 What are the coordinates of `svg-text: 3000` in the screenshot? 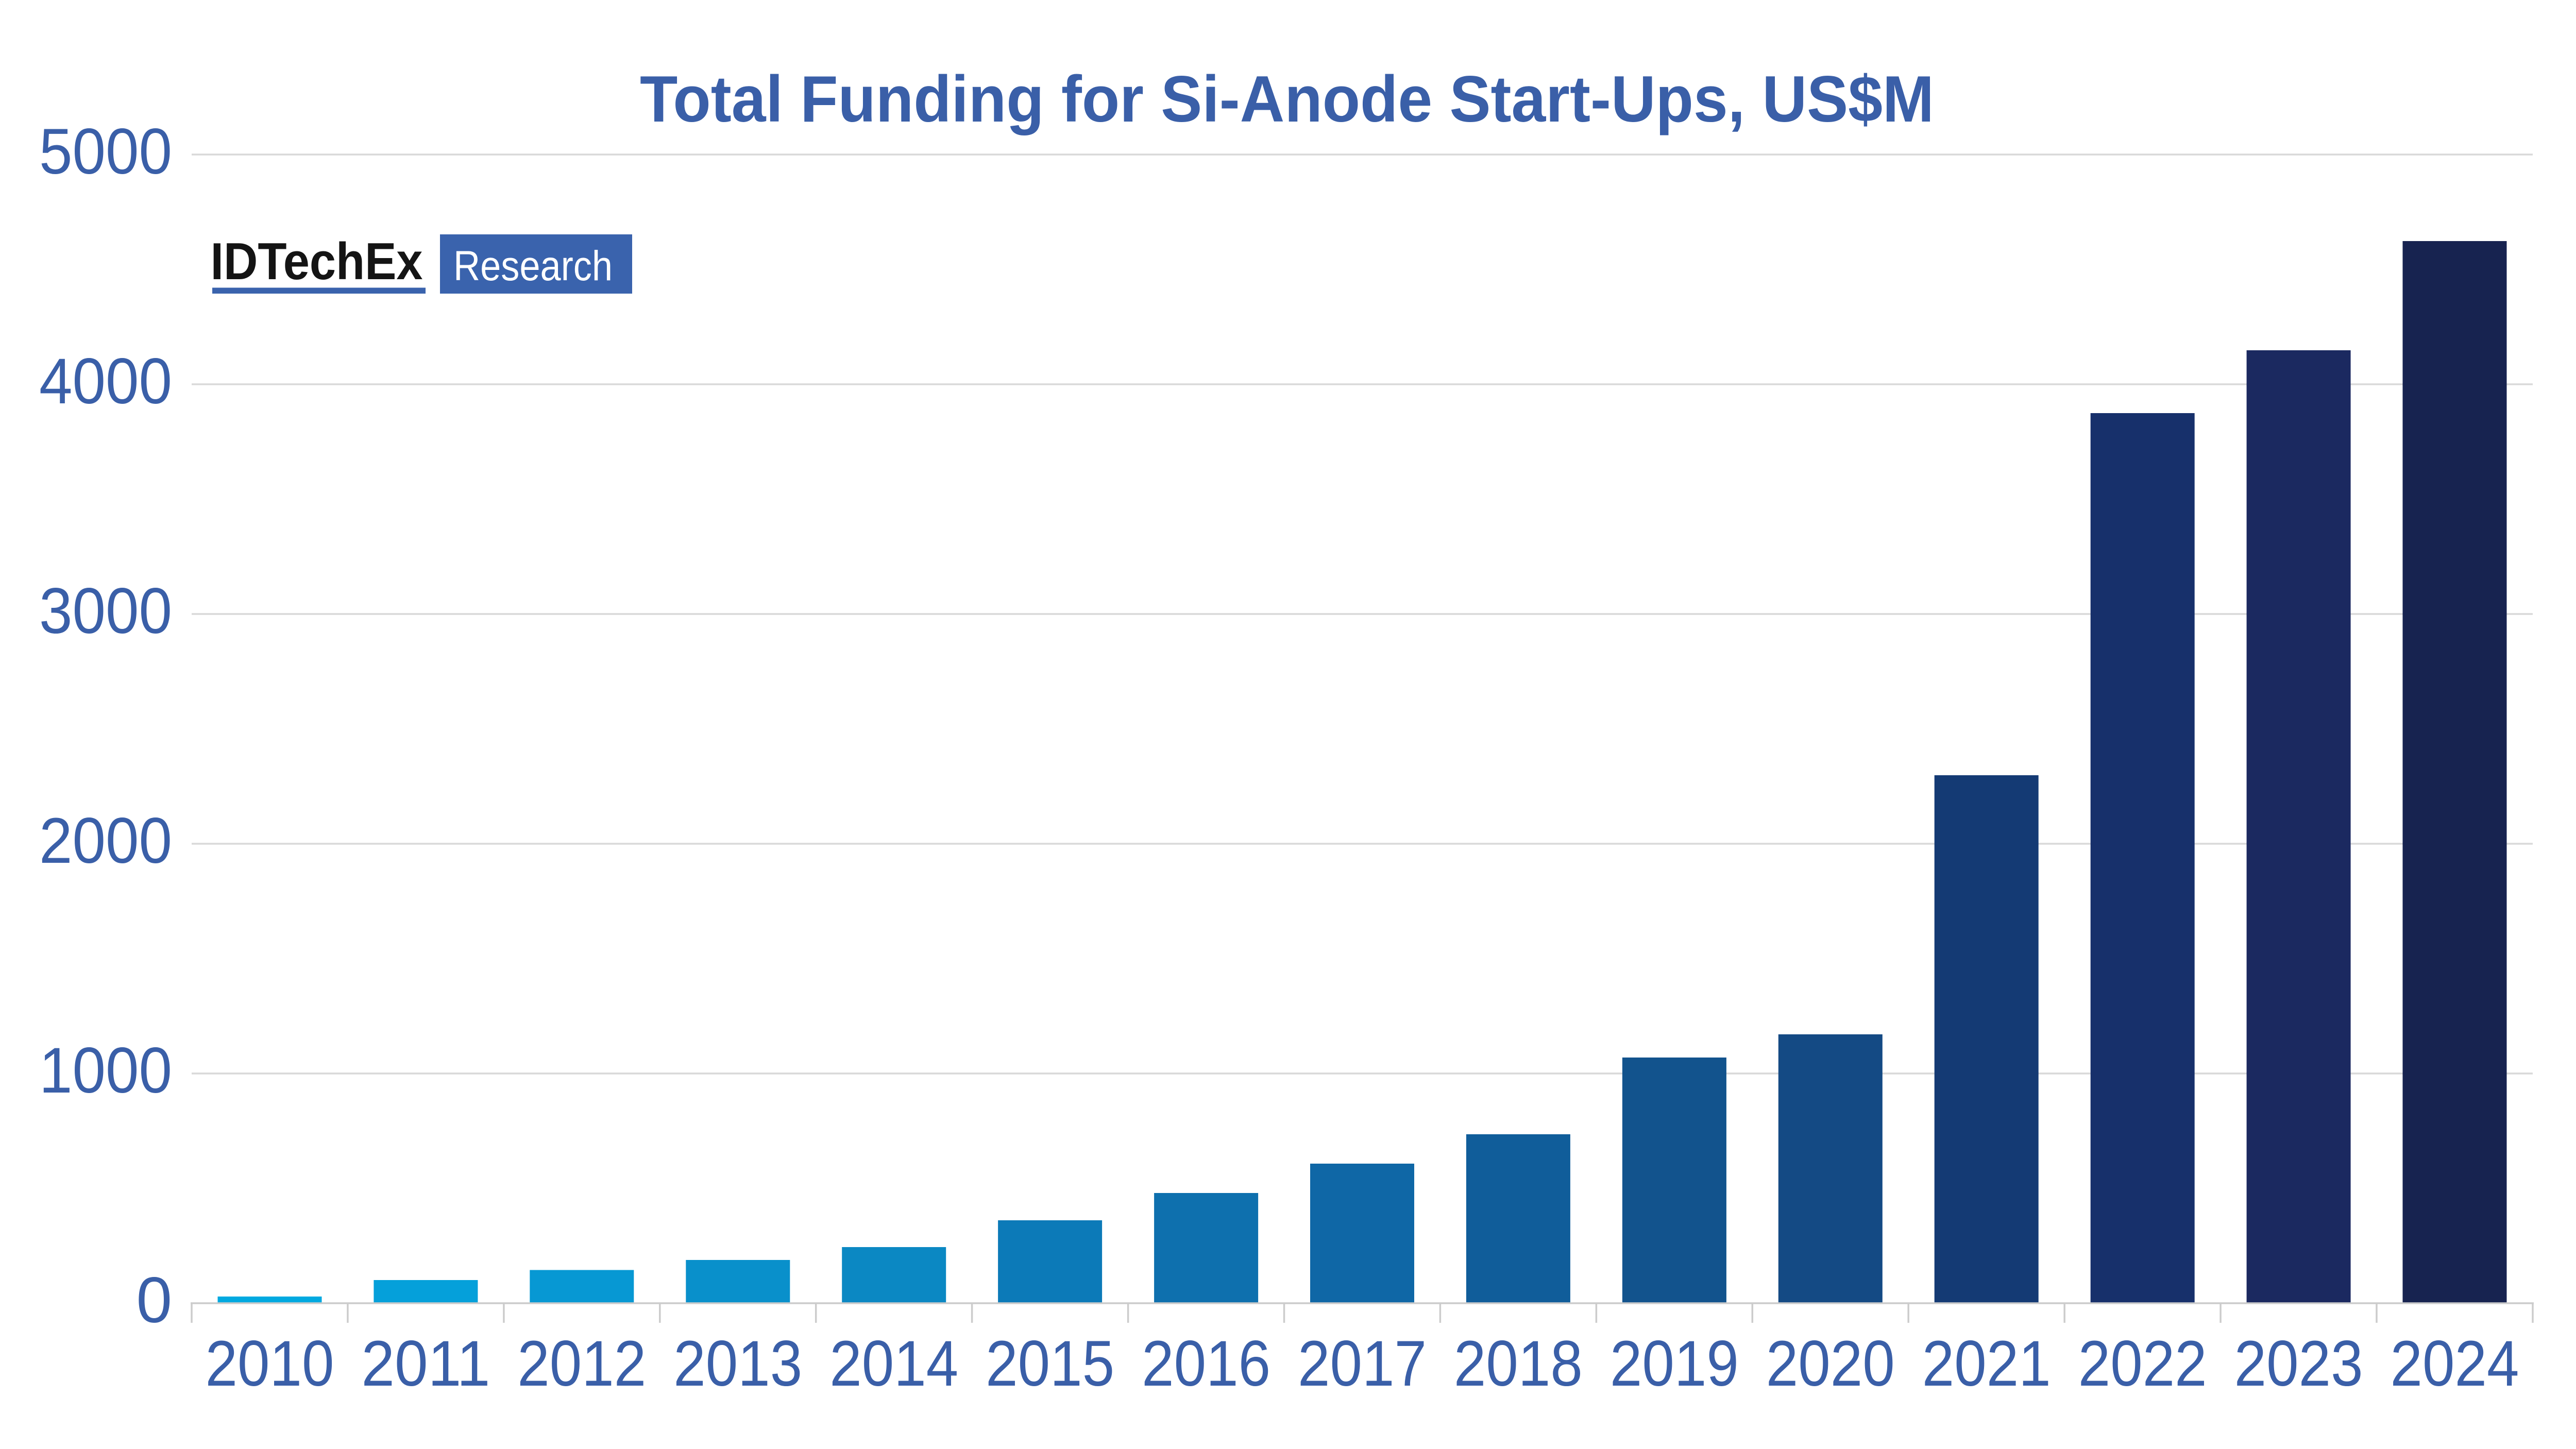 It's located at (105, 611).